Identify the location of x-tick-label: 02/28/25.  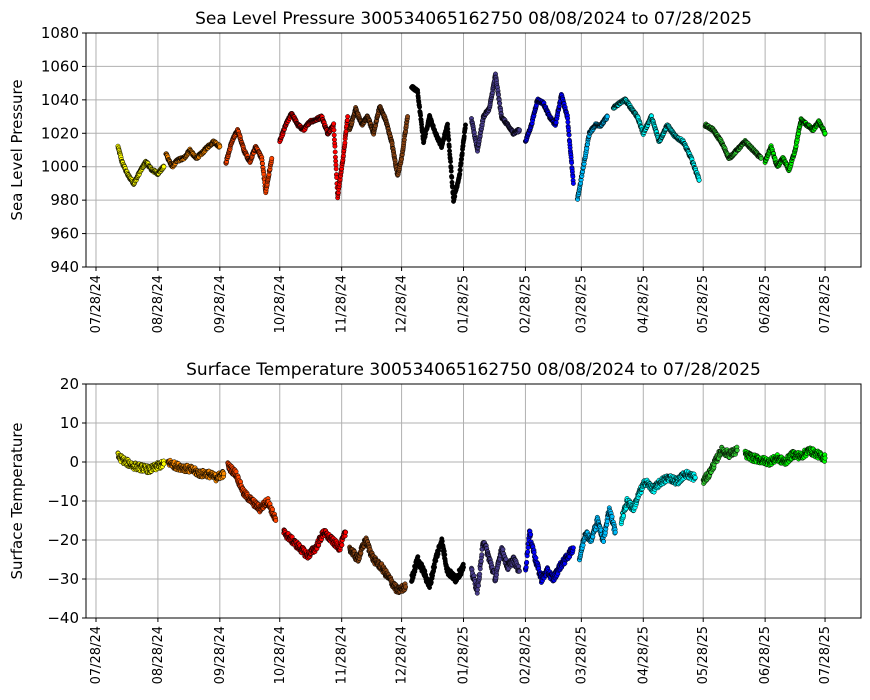
(525, 304).